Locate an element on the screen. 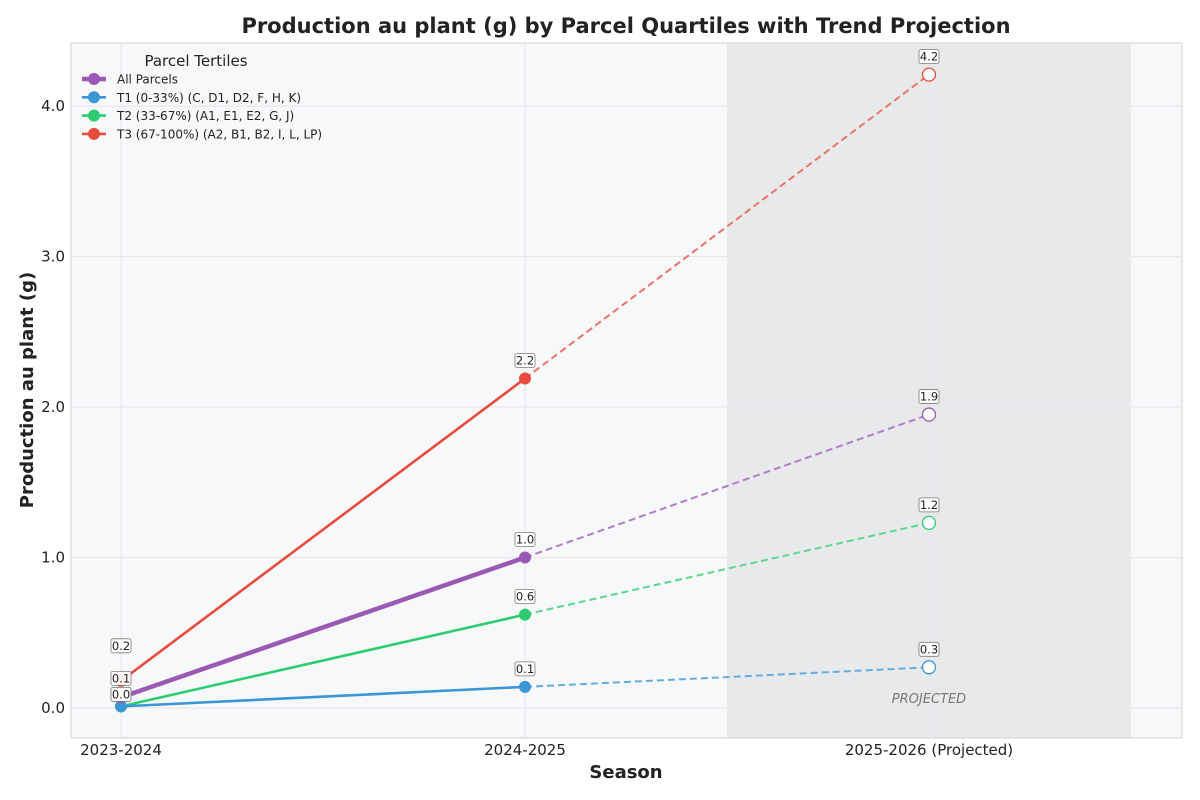 Image resolution: width=1200 pixels, height=800 pixels. legend-item: T1 (0-33%) (C, D1, D2, F, H, K) is located at coordinates (191, 98).